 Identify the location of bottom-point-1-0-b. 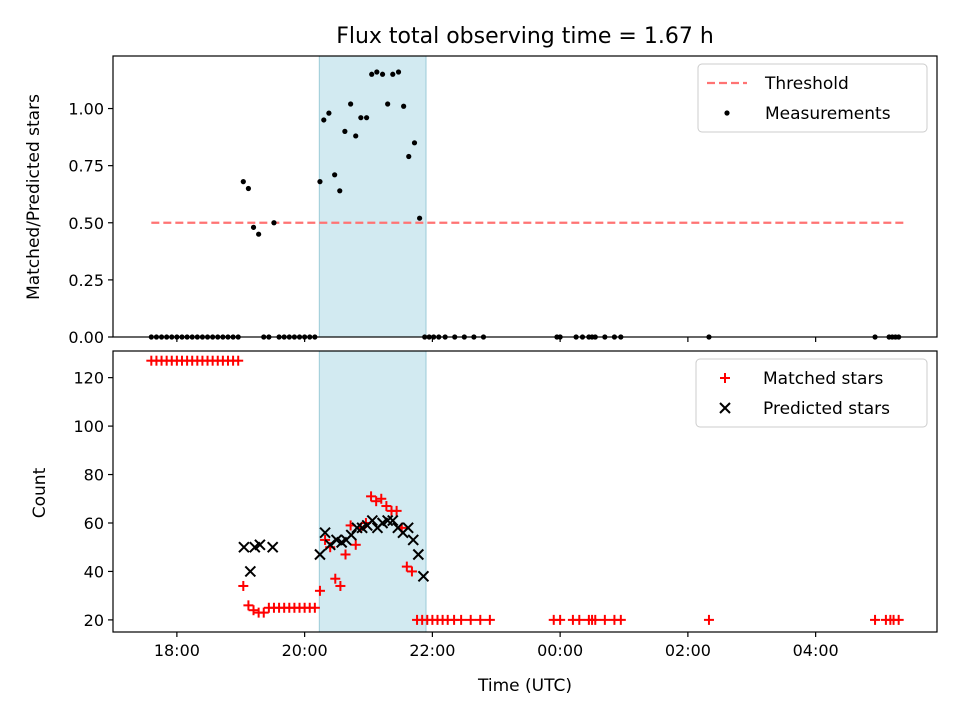
(244, 547).